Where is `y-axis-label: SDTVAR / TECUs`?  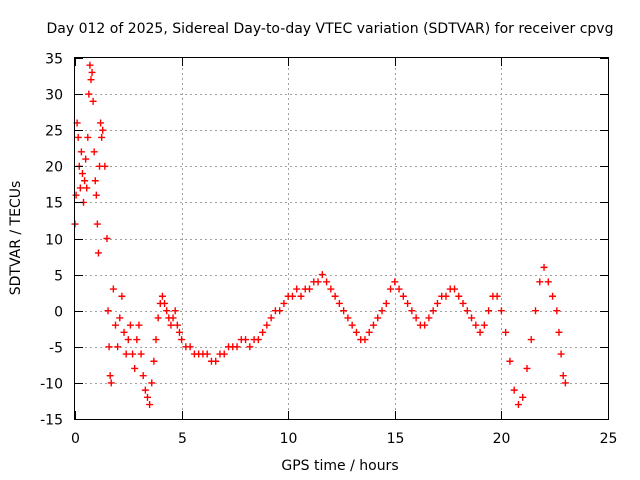 y-axis-label: SDTVAR / TECUs is located at coordinates (16, 238).